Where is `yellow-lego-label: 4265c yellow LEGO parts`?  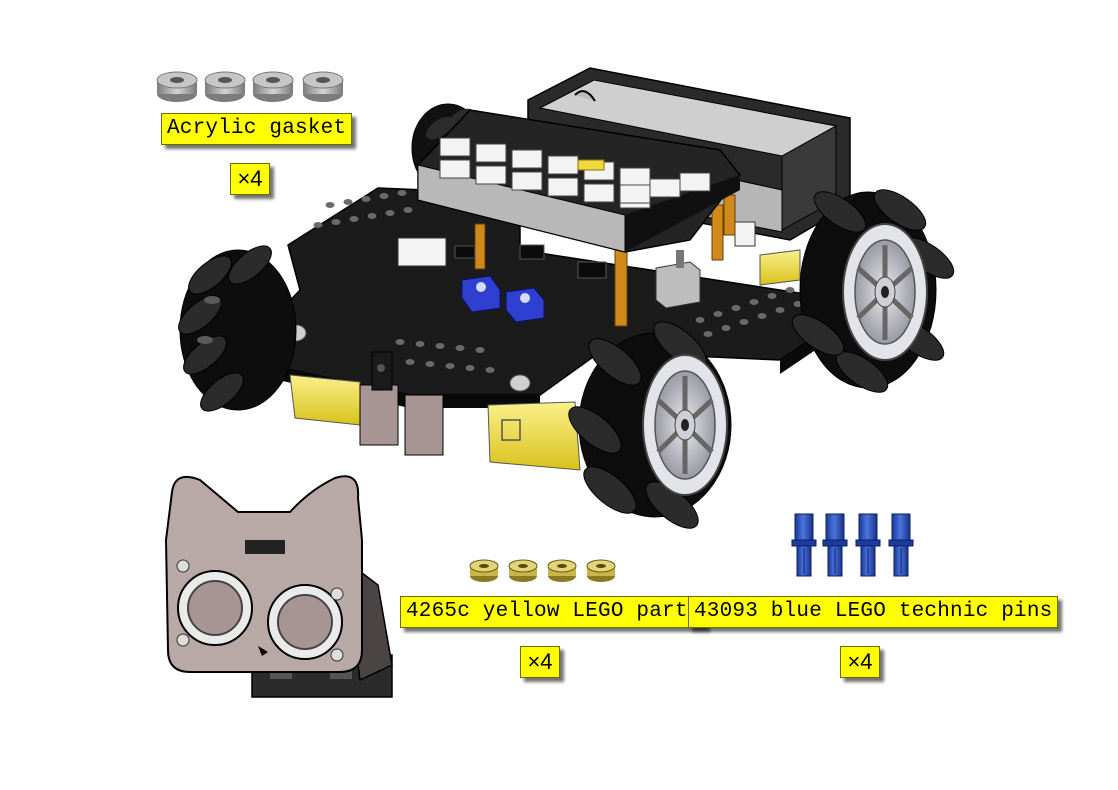
yellow-lego-label: 4265c yellow LEGO parts is located at coordinates (553, 612).